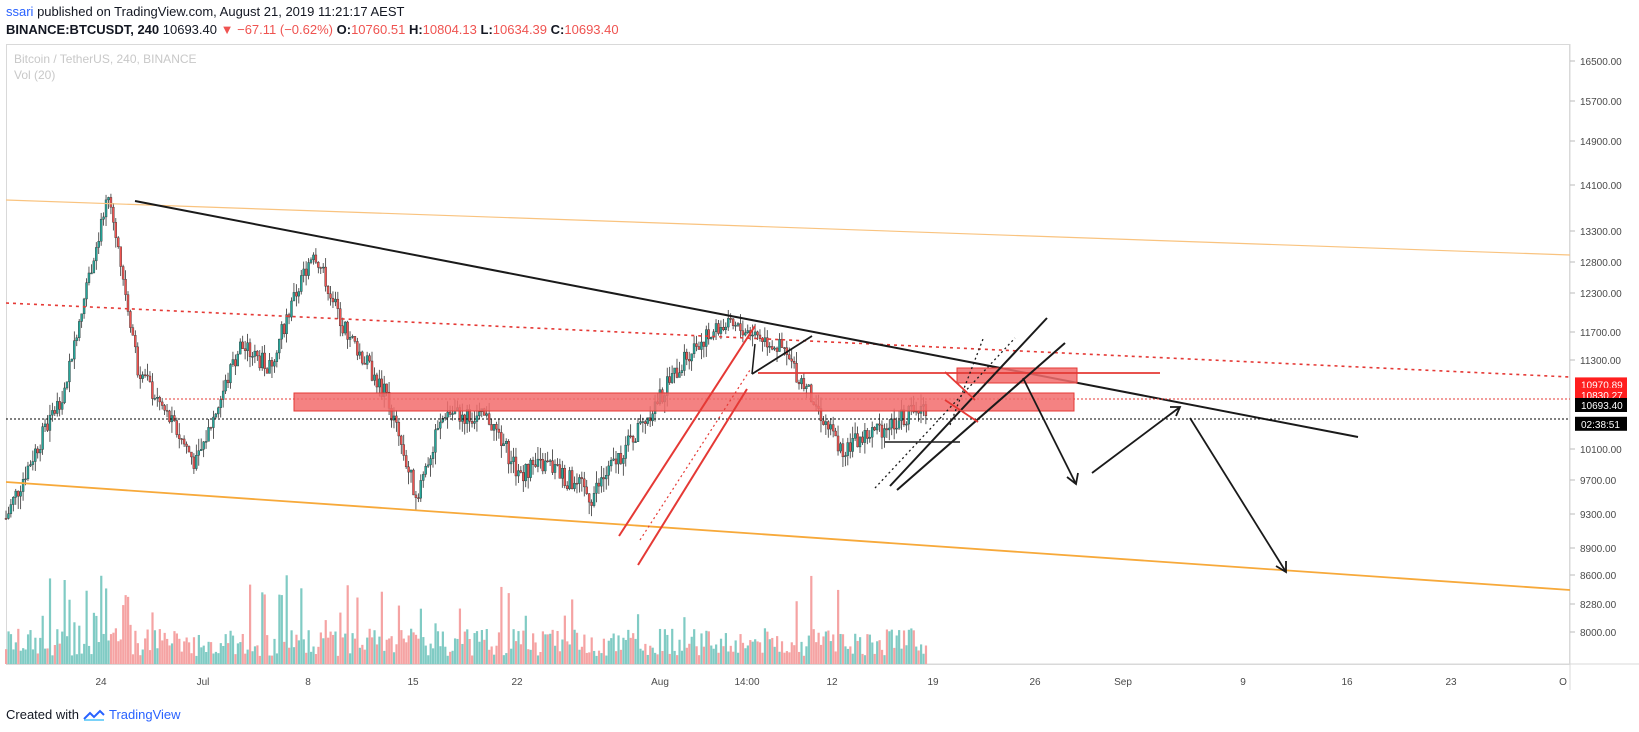 The height and width of the screenshot is (732, 1639). What do you see at coordinates (466, 619) in the screenshot?
I see `volume-bars` at bounding box center [466, 619].